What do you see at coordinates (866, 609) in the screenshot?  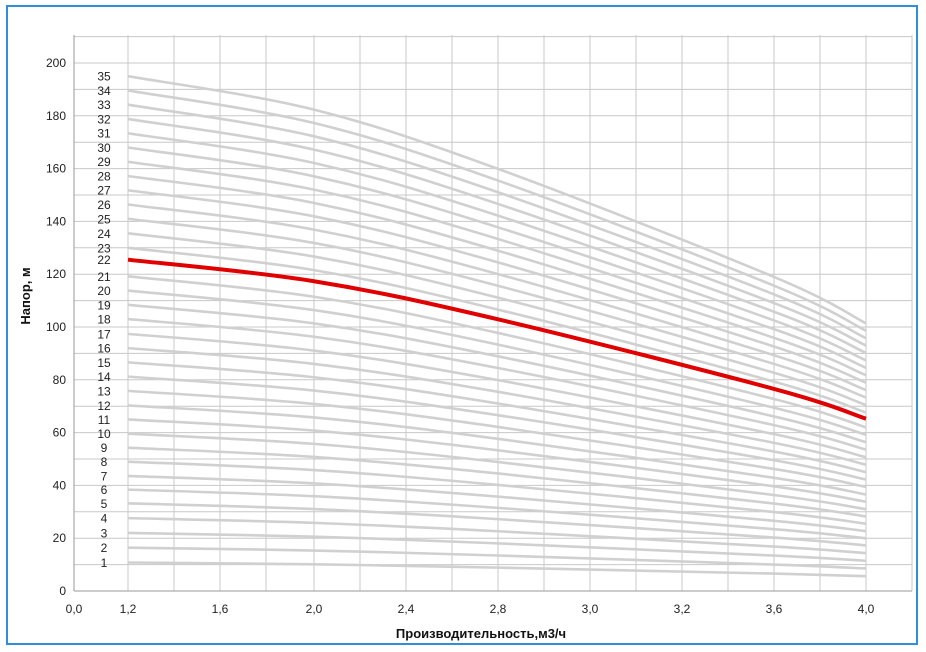 I see `x-tick-label: 4,0` at bounding box center [866, 609].